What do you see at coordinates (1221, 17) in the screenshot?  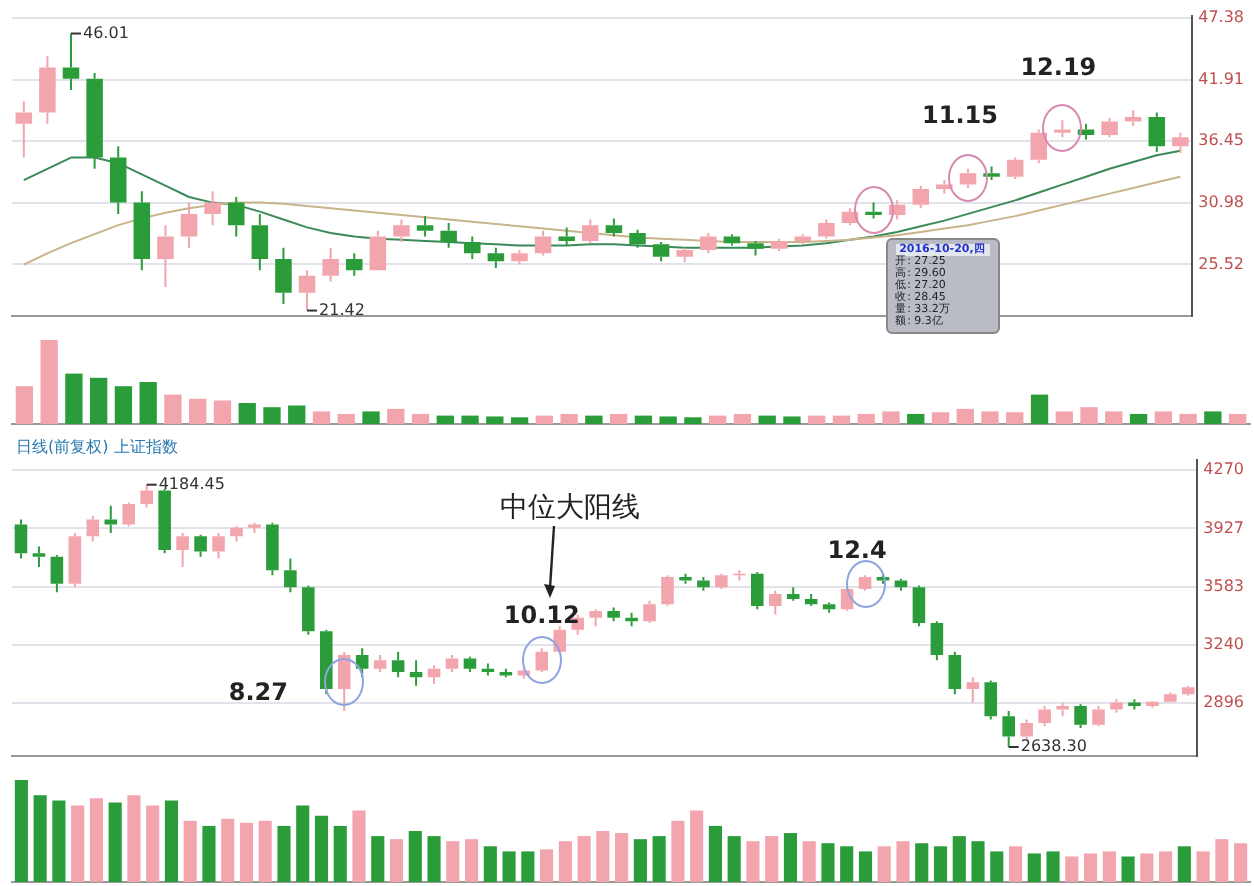 I see `y-tick-label: 47.38` at bounding box center [1221, 17].